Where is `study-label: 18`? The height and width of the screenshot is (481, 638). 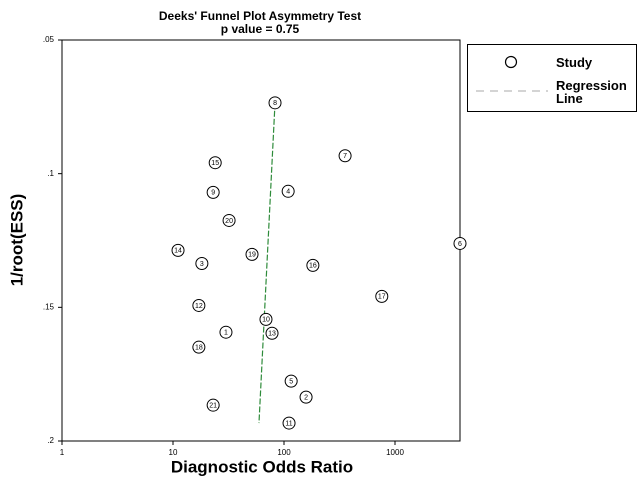 study-label: 18 is located at coordinates (199, 348).